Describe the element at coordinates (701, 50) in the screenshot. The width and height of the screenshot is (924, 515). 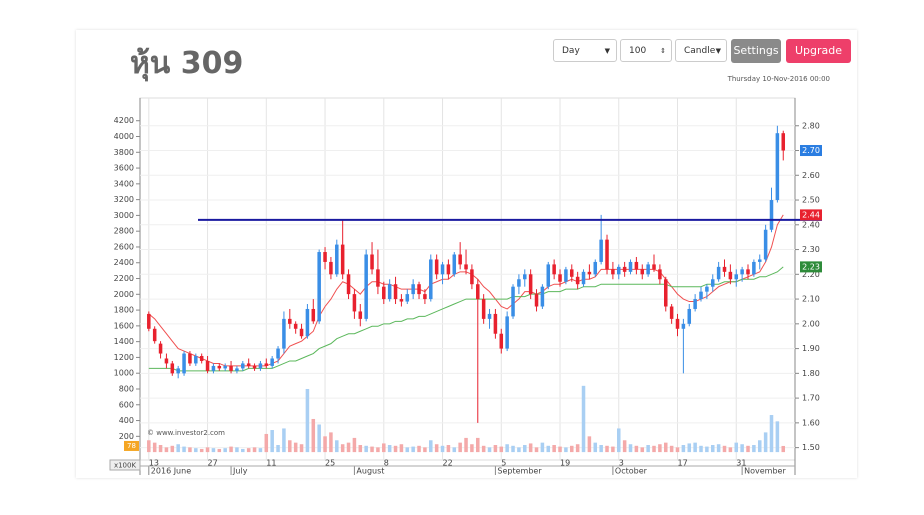
I see `style-select: Candle ▼` at that location.